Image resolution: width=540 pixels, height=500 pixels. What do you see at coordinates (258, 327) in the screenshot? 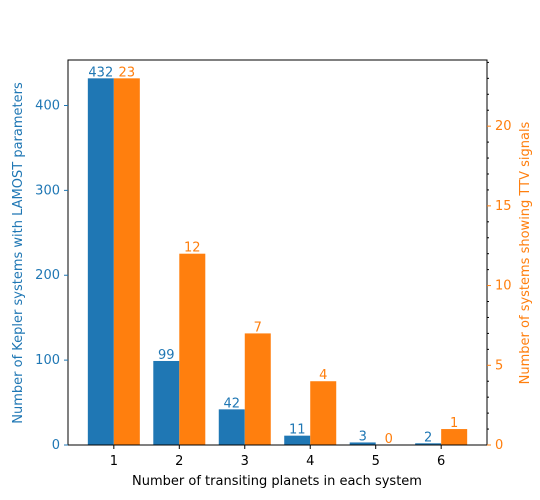
I see `data-label-right-3: 7` at bounding box center [258, 327].